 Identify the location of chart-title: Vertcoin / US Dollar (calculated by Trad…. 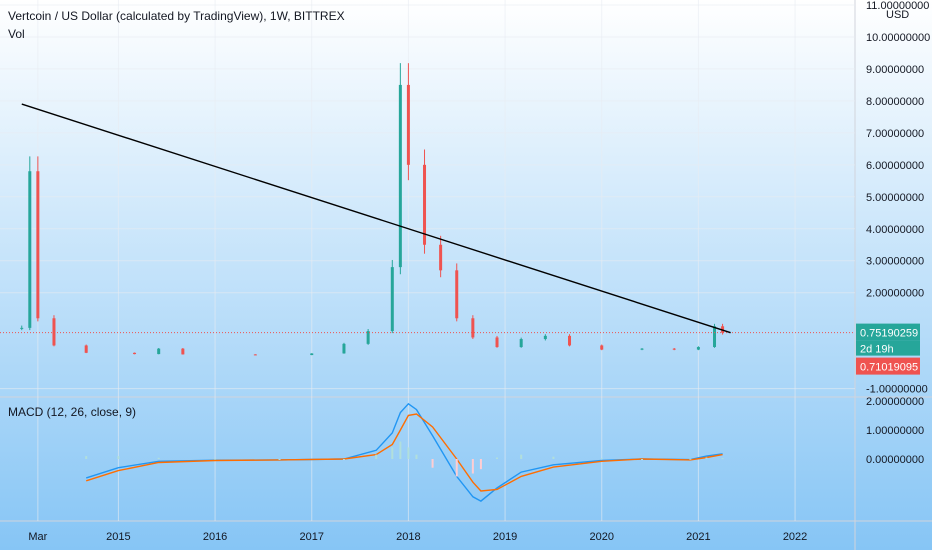
(176, 16).